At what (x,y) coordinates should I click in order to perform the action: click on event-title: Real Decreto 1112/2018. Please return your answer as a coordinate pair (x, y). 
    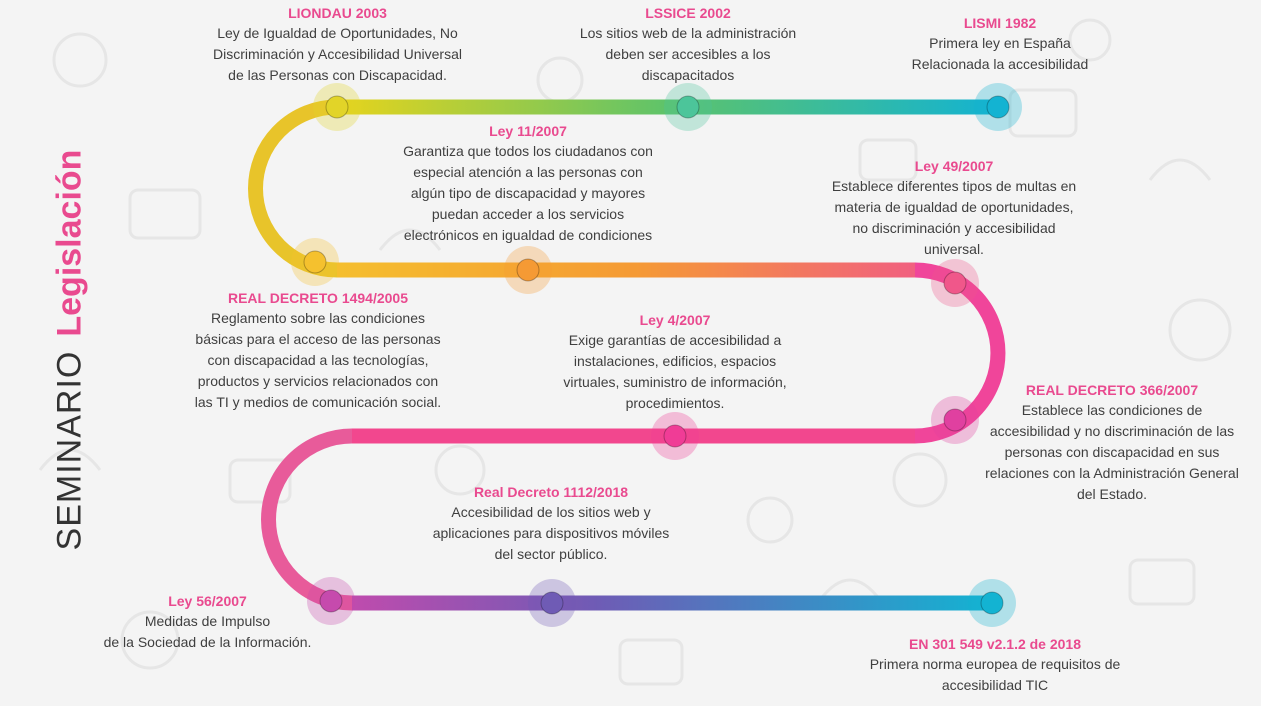
    Looking at the image, I should click on (551, 492).